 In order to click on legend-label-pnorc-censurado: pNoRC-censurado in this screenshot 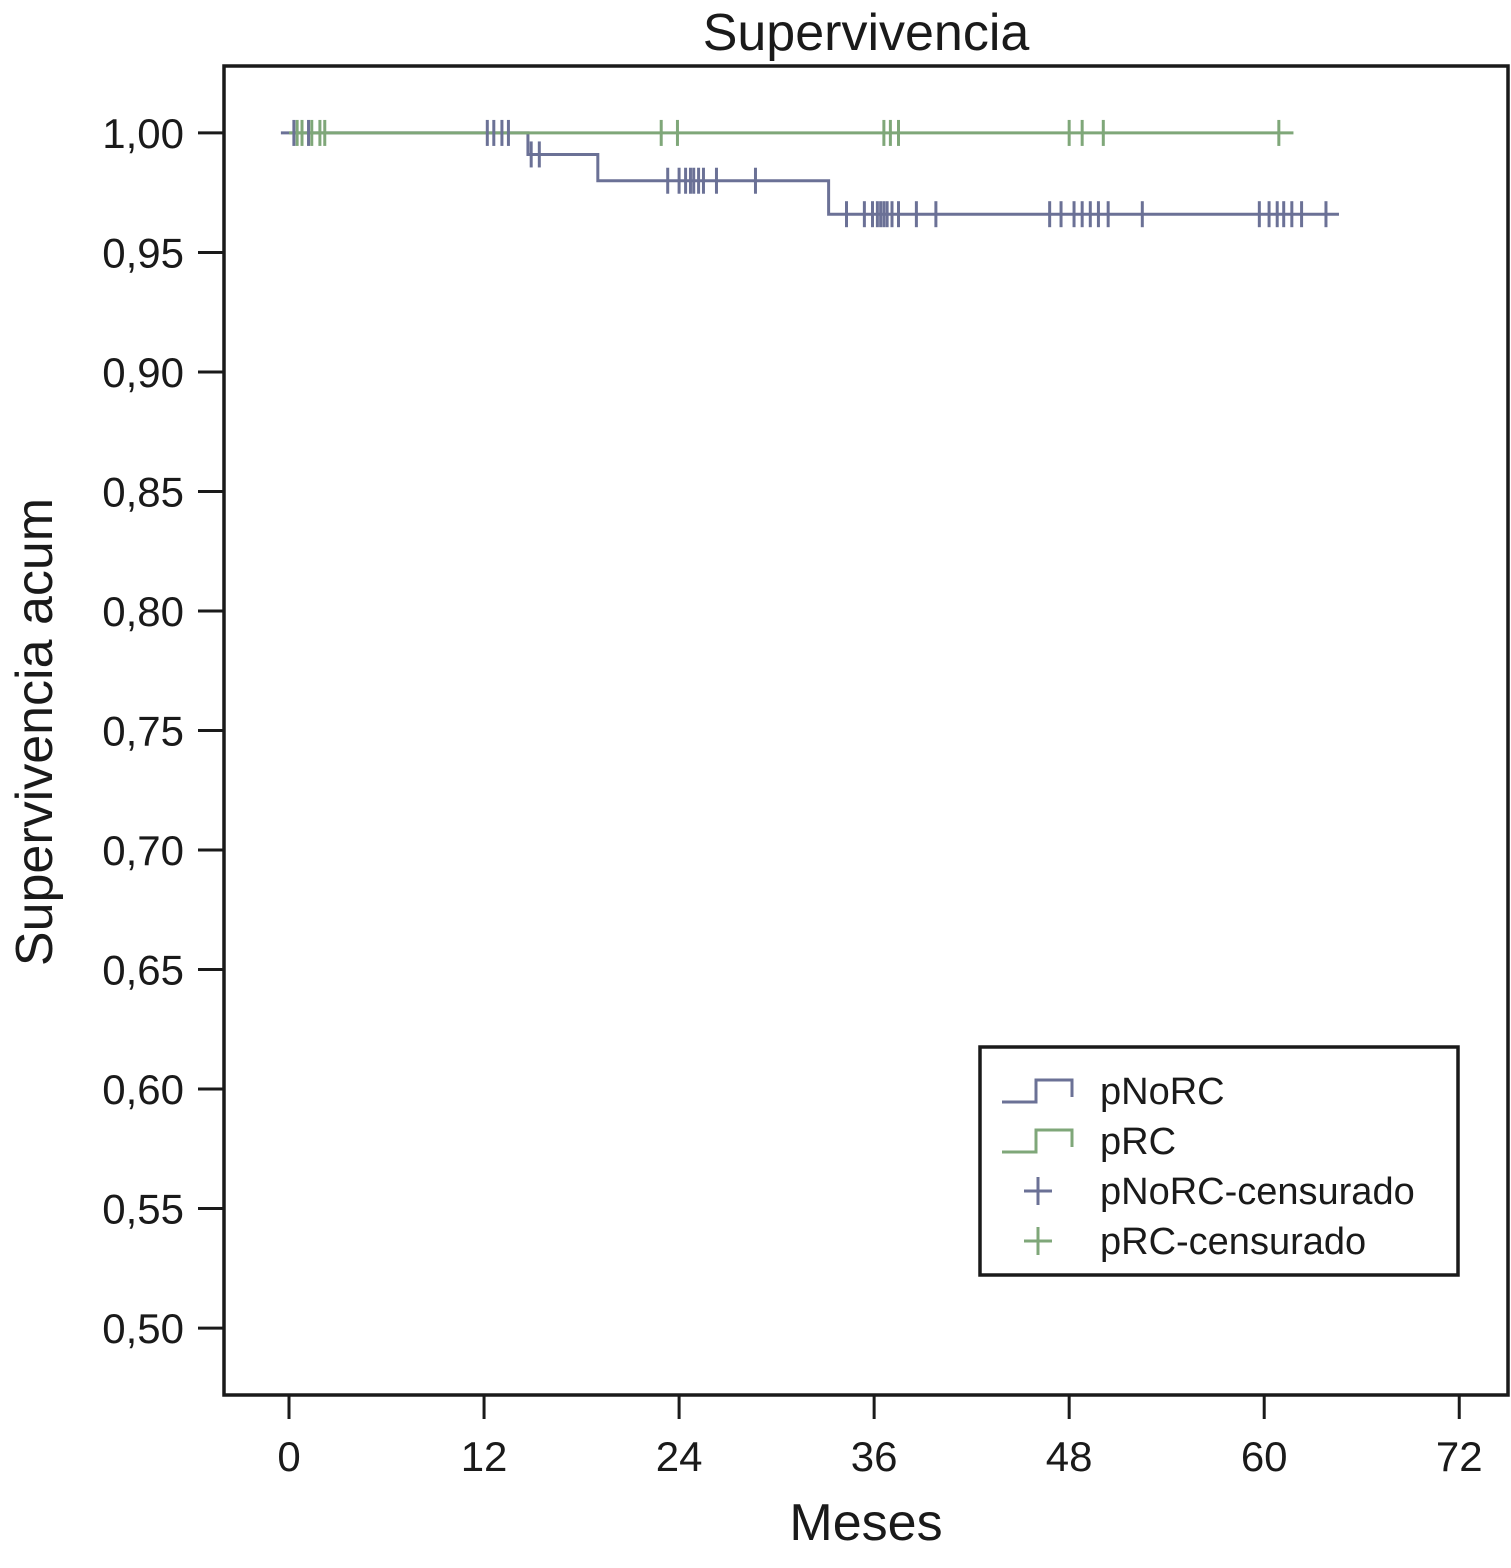, I will do `click(1257, 1192)`.